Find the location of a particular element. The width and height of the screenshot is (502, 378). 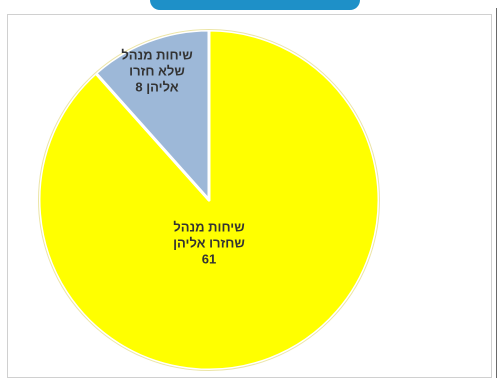

slice-label-1-line-2: שחזרו אליהן is located at coordinates (209, 242).